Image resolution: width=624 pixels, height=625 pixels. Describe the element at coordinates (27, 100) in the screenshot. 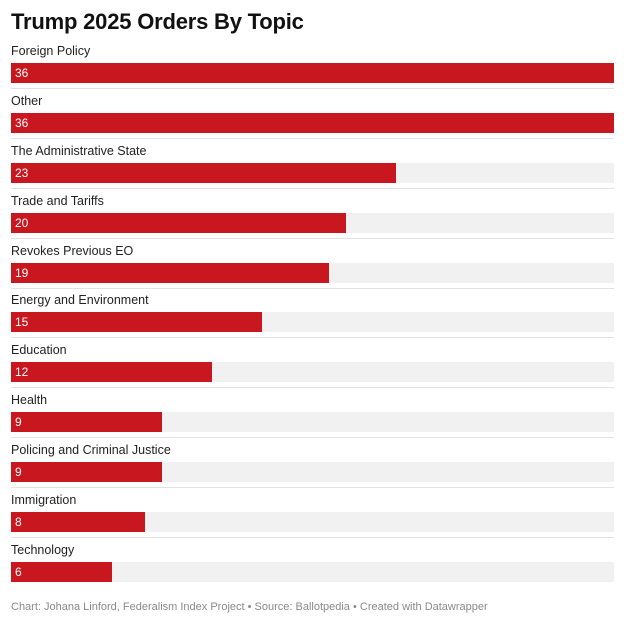

I see `category-label: Other` at that location.